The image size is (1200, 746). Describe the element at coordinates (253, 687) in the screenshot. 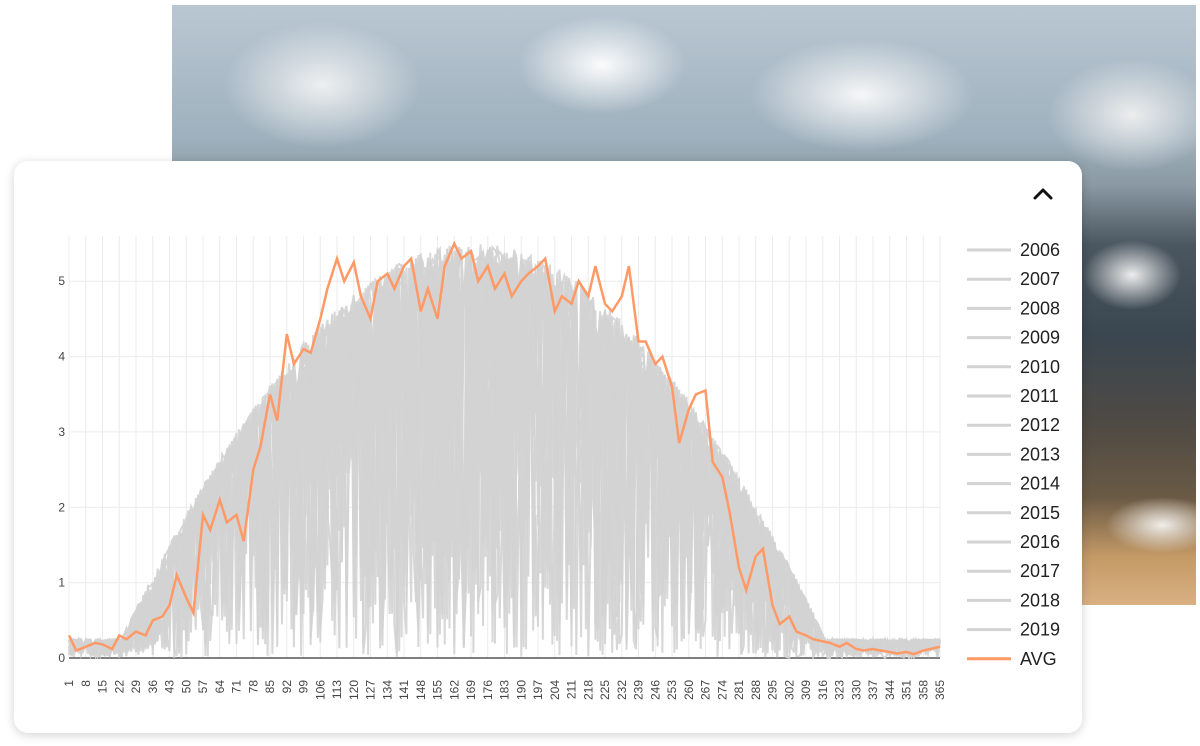

I see `x-tick-label: 78` at that location.